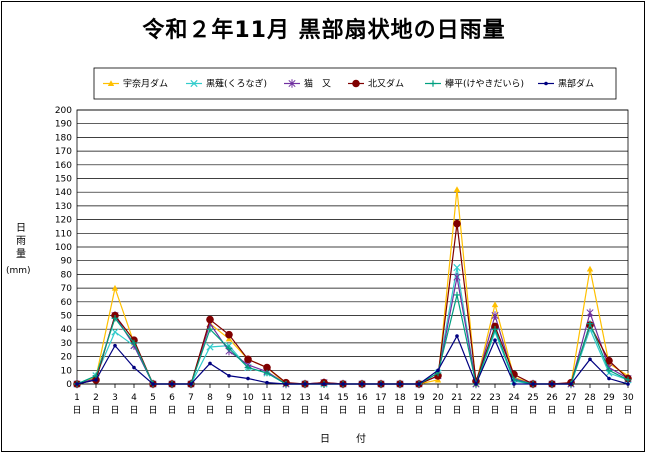  What do you see at coordinates (304, 398) in the screenshot?
I see `x-tick-label: 13` at bounding box center [304, 398].